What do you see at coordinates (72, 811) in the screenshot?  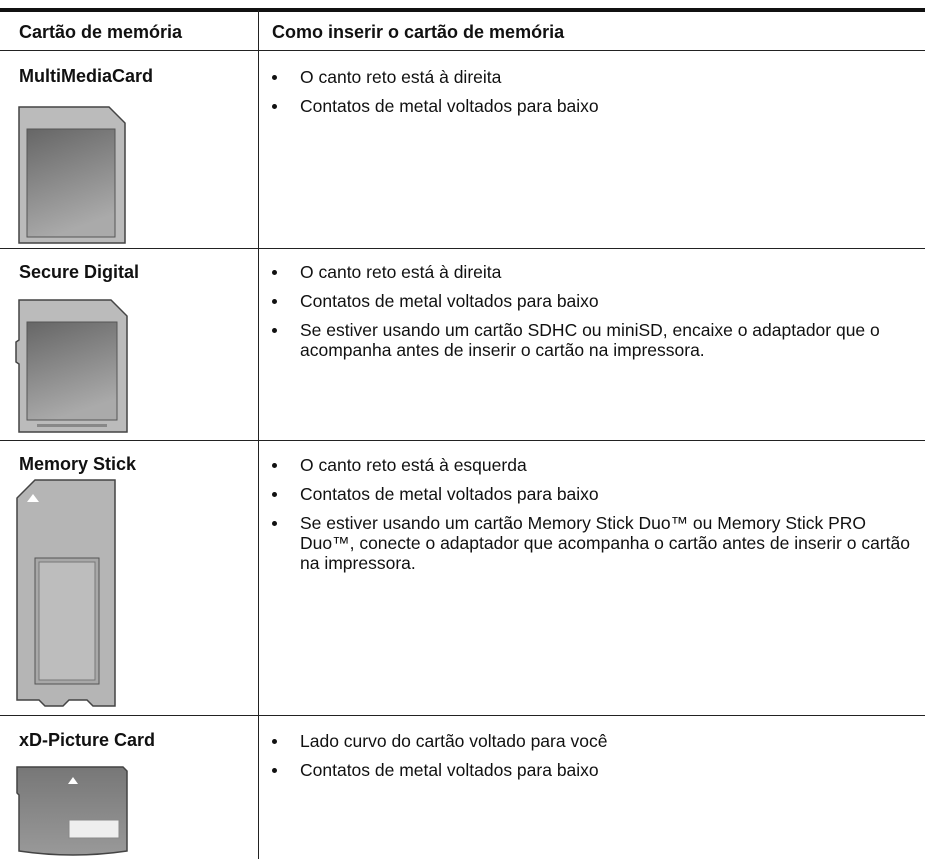 I see `xd-image` at bounding box center [72, 811].